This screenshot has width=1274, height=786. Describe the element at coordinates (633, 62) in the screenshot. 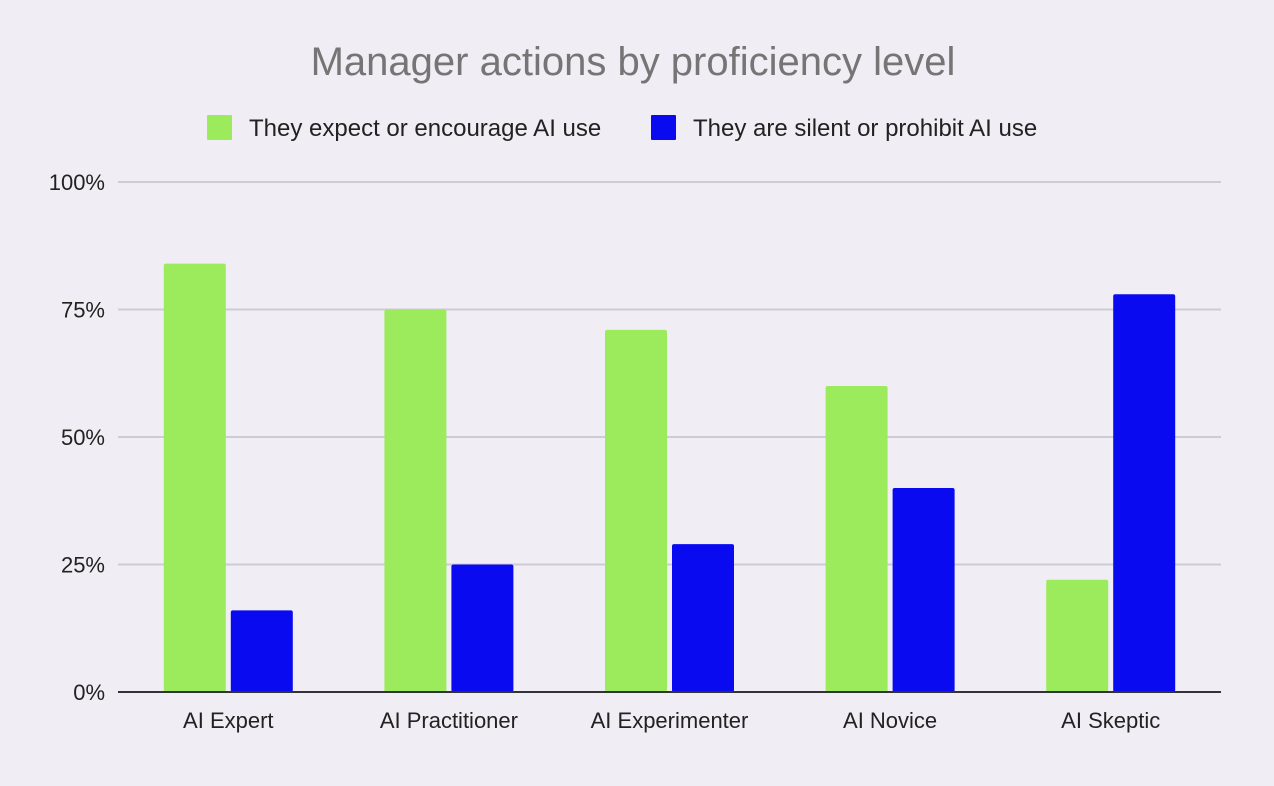

I see `chart-title: Manager actions by proficiency level` at that location.